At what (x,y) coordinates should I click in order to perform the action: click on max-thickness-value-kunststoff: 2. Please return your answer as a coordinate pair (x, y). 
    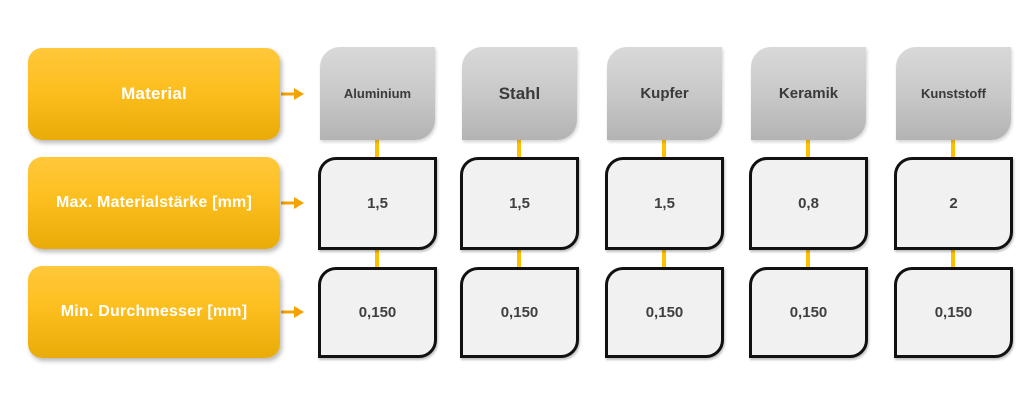
    Looking at the image, I should click on (953, 203).